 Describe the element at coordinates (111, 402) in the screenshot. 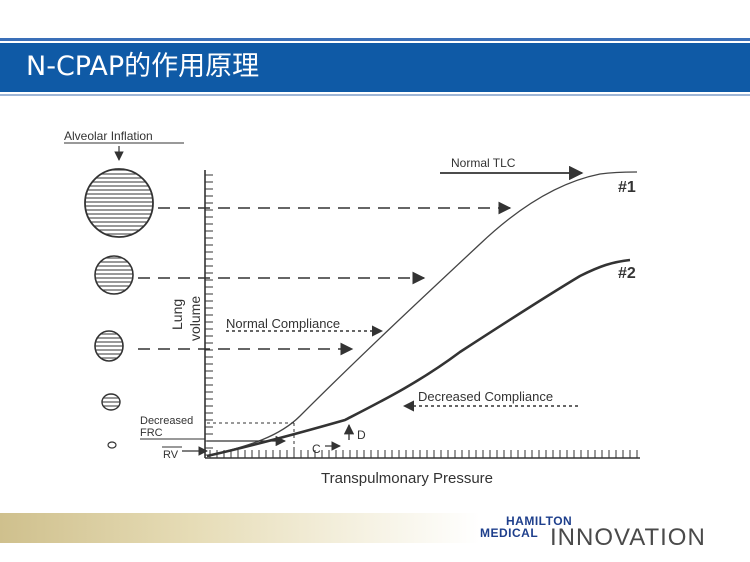

I see `alveolus-small-icon` at that location.